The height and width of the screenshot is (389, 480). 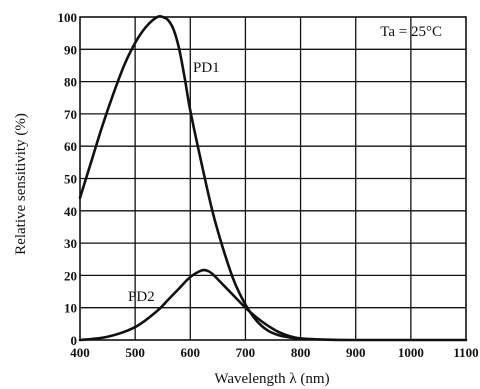 I want to click on y-tick-labels: 0 10 20 30 40 50 60 70 80 90 100, so click(x=68, y=179).